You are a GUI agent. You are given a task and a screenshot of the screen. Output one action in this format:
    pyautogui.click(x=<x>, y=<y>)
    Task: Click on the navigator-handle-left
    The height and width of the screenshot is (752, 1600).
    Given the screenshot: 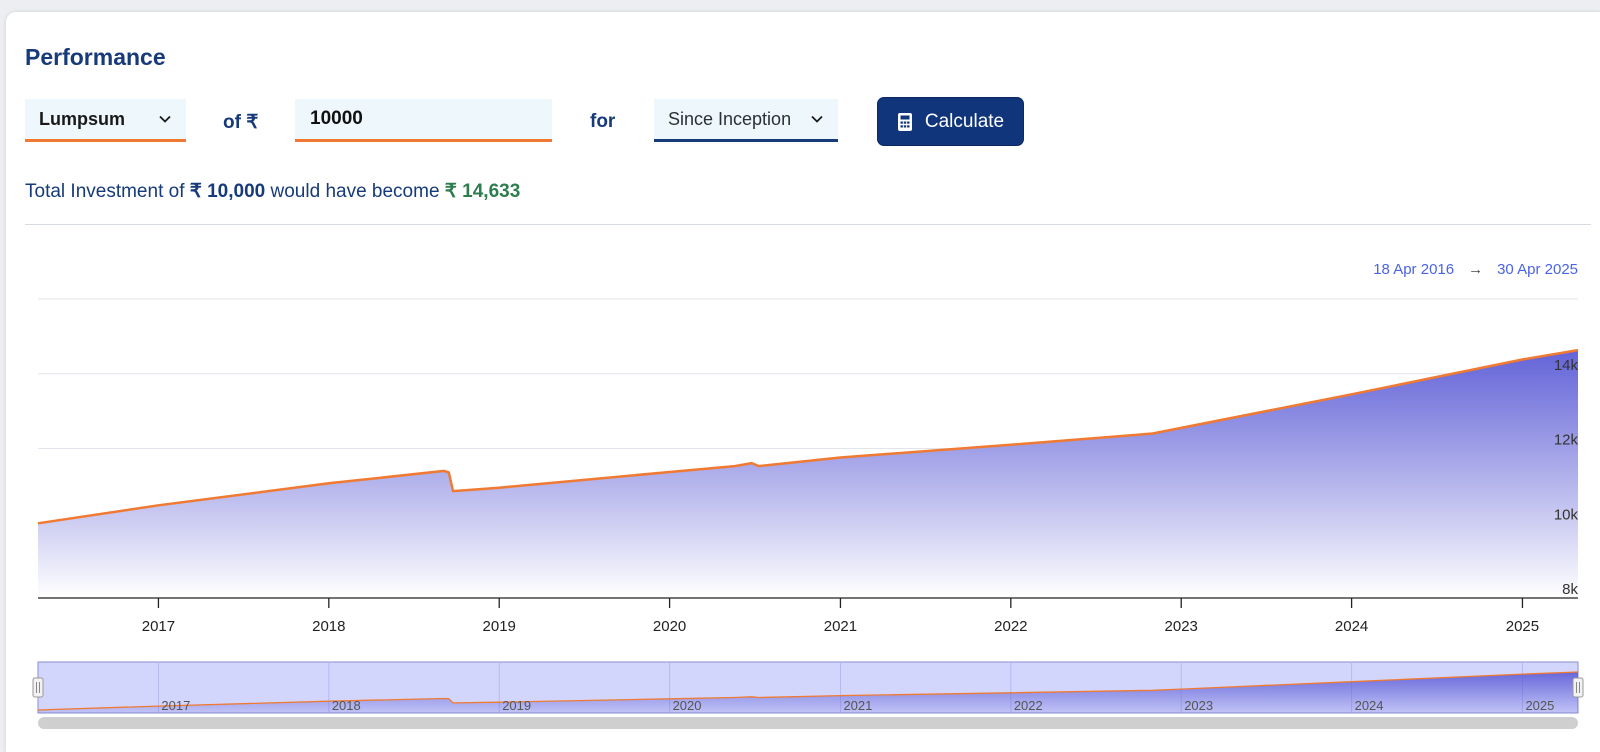 What is the action you would take?
    pyautogui.click(x=38, y=687)
    